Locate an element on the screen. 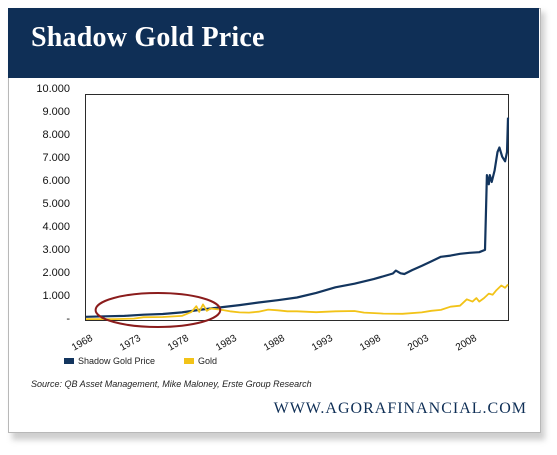 This screenshot has width=557, height=455. y-tick-label: 3.000 is located at coordinates (56, 250).